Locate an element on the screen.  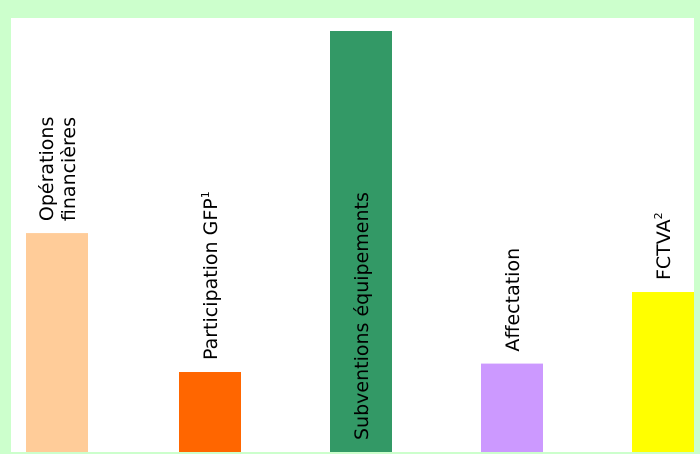
label-group-subventions-equipements: Subventions équipements is located at coordinates (362, 316).